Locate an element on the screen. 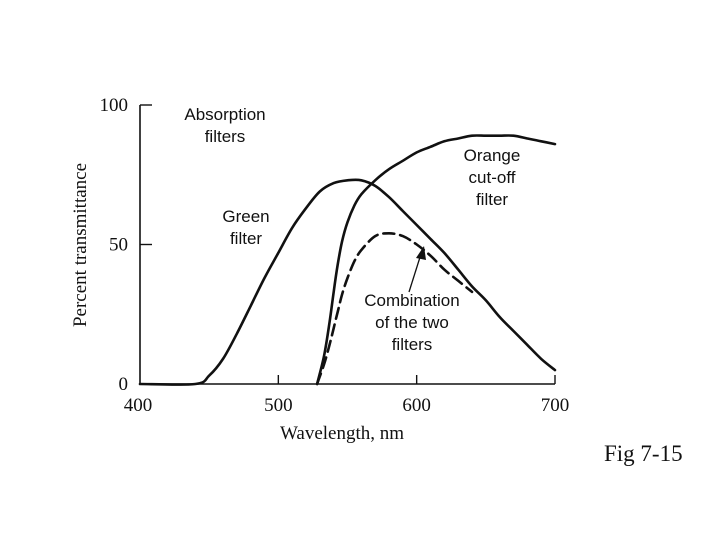 This screenshot has width=720, height=540. annotation-line: Orange is located at coordinates (492, 155).